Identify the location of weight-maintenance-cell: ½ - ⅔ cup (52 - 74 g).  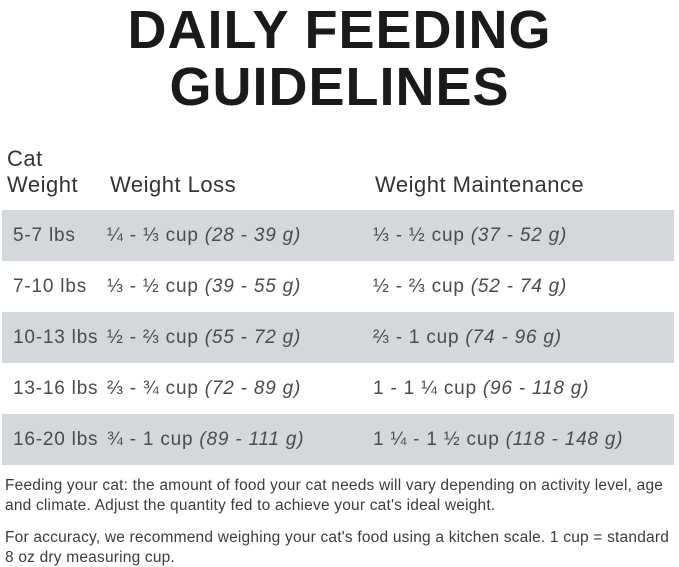
(523, 287).